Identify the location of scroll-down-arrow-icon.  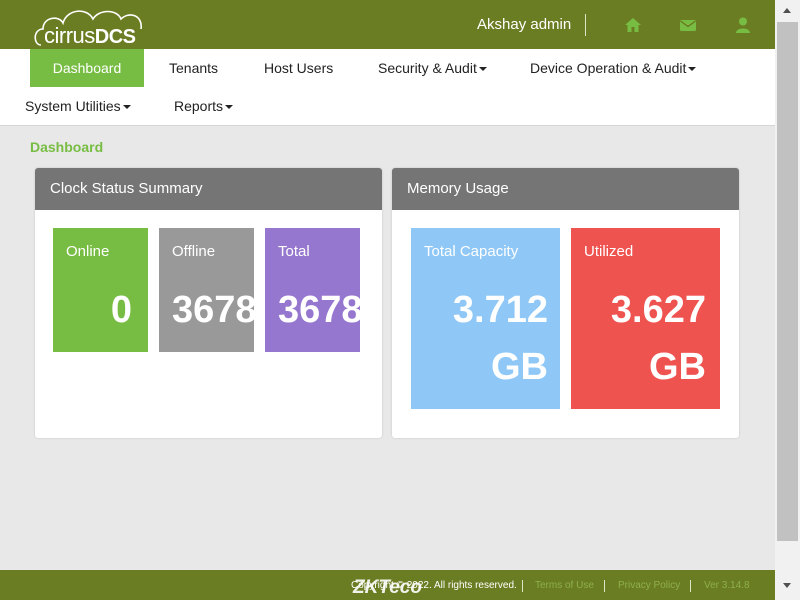
(787, 585).